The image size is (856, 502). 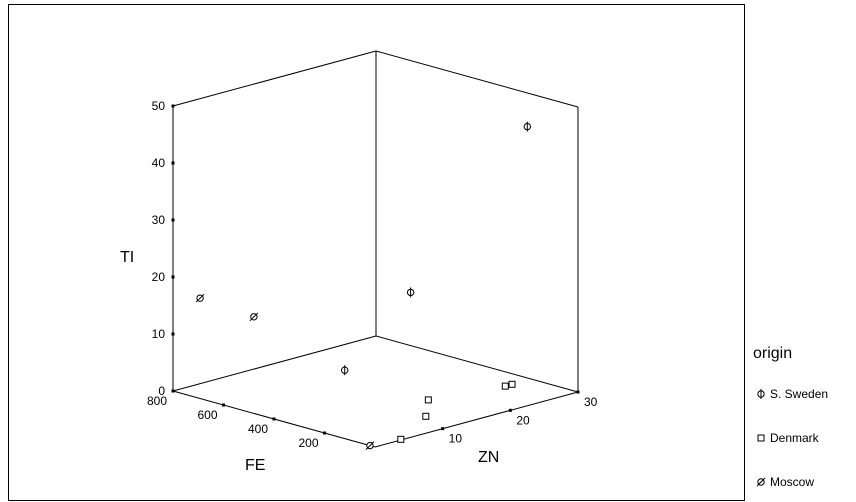 What do you see at coordinates (790, 417) in the screenshot?
I see `legend: origin S. Sweden Denmark Moscow` at bounding box center [790, 417].